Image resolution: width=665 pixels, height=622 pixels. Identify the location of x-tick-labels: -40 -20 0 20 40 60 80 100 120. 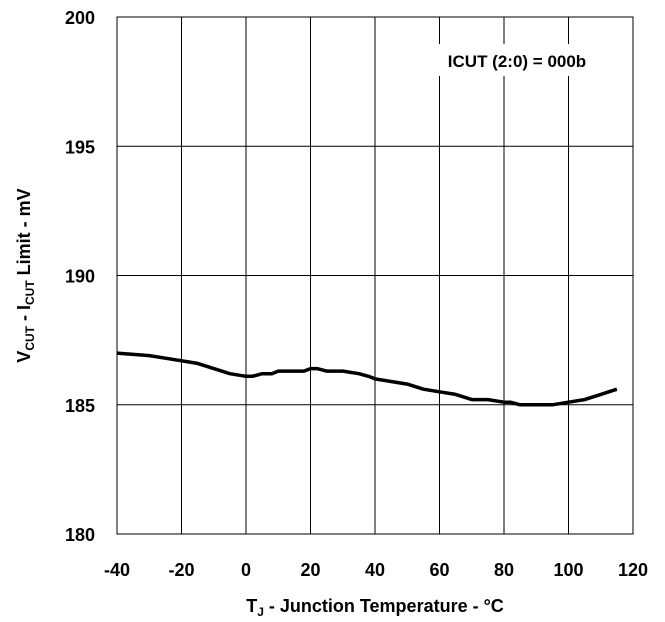
(376, 570).